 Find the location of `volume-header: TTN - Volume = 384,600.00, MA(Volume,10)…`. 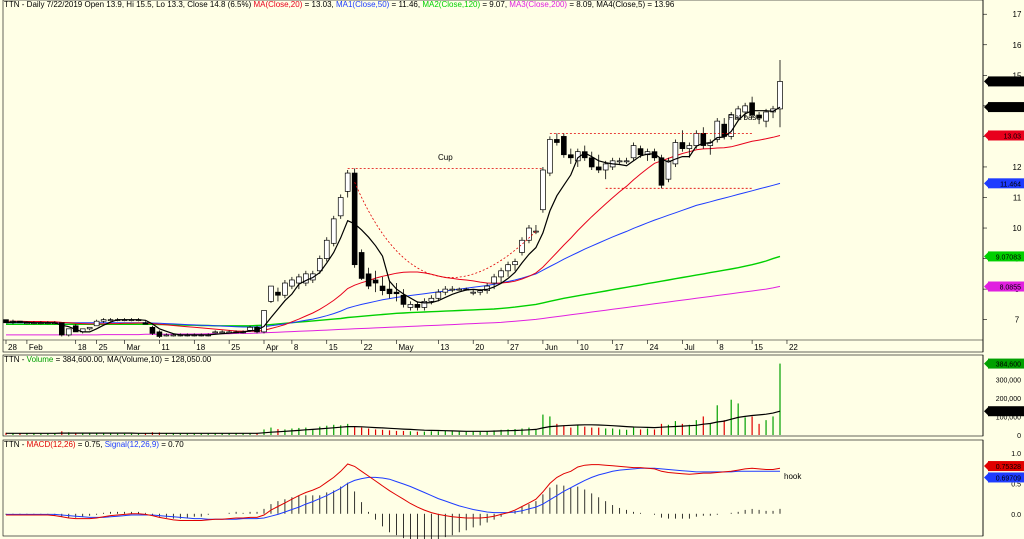

volume-header: TTN - Volume = 384,600.00, MA(Volume,10)… is located at coordinates (108, 359).